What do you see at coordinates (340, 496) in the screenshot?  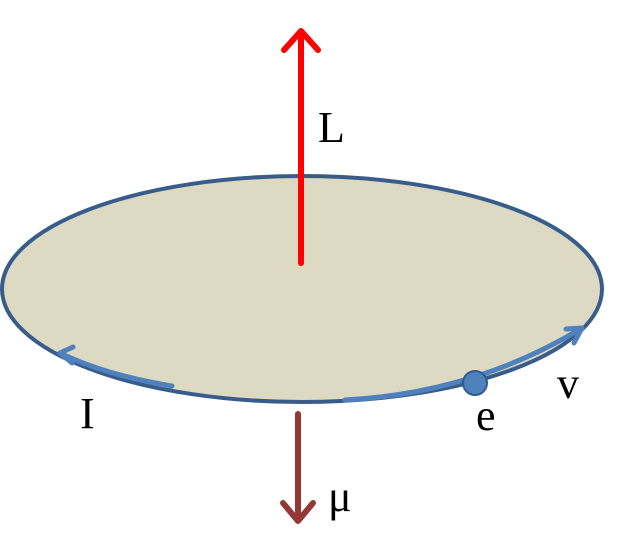 I see `magnetic-moment-label: μ` at bounding box center [340, 496].